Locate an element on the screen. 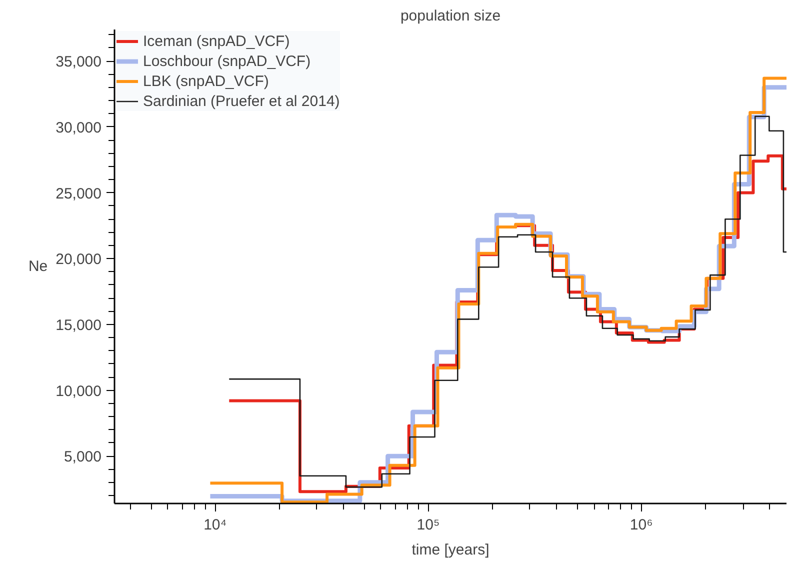  x-axis-title: time [years] is located at coordinates (451, 550).